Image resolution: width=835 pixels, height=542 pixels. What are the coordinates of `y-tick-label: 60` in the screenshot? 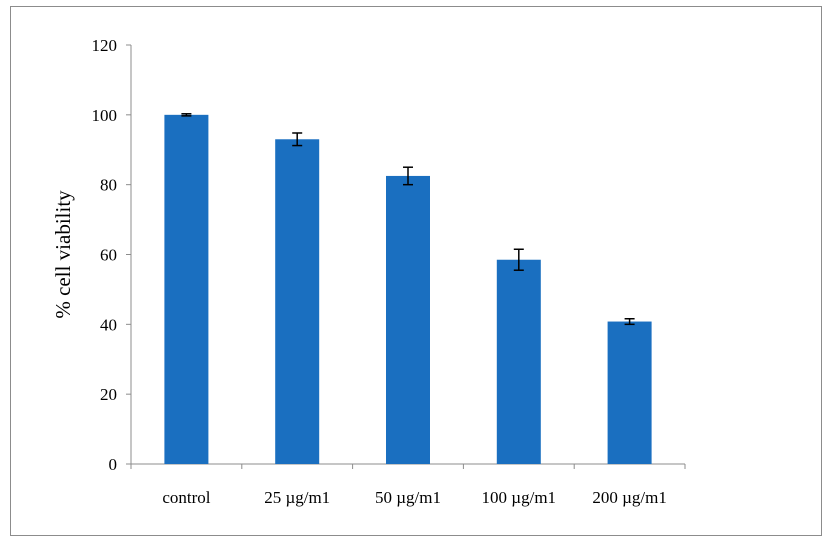 It's located at (108, 255).